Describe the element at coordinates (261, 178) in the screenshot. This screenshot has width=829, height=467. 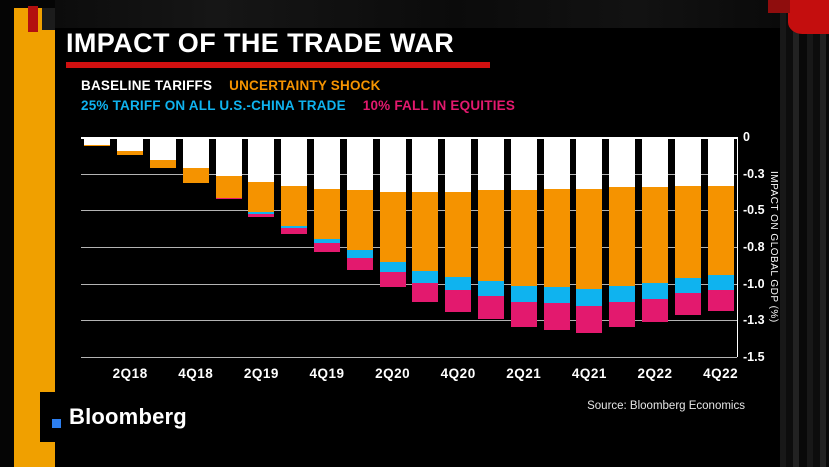
I see `bar-2q19` at that location.